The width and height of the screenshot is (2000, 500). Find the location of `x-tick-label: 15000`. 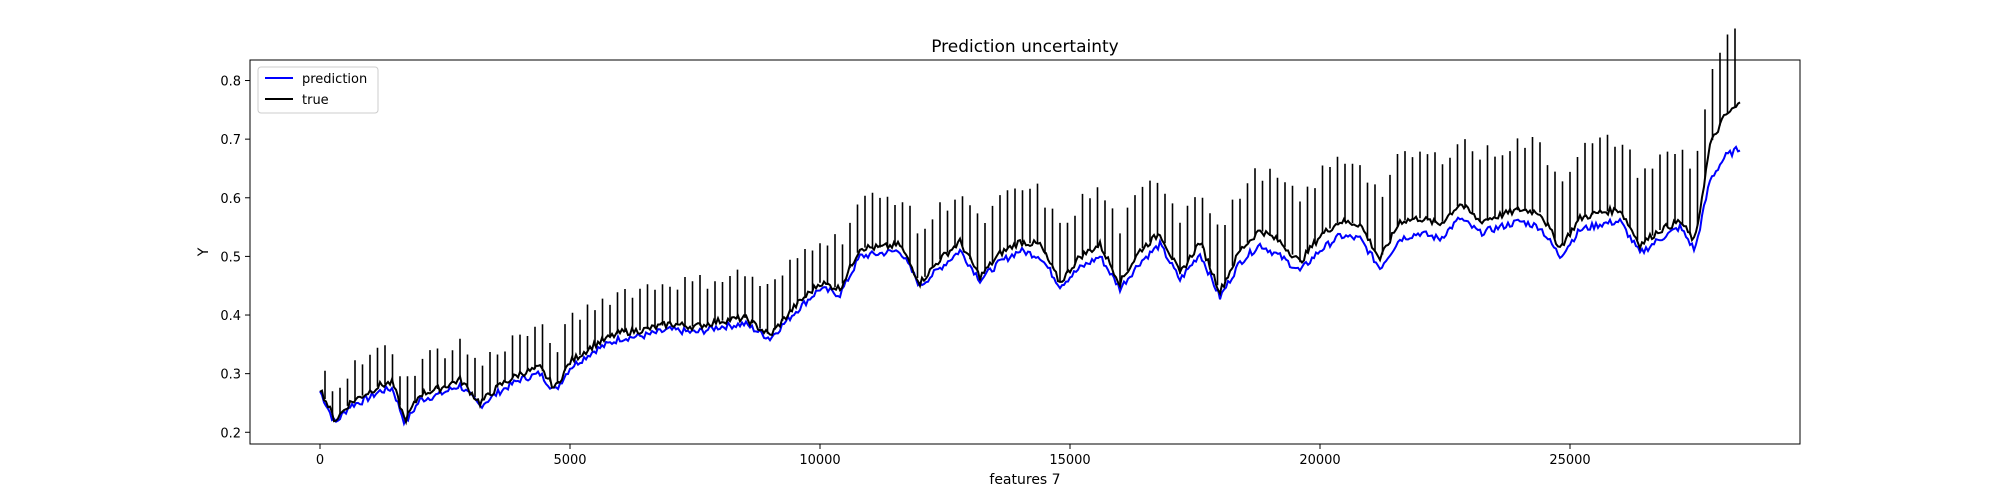

x-tick-label: 15000 is located at coordinates (1069, 460).